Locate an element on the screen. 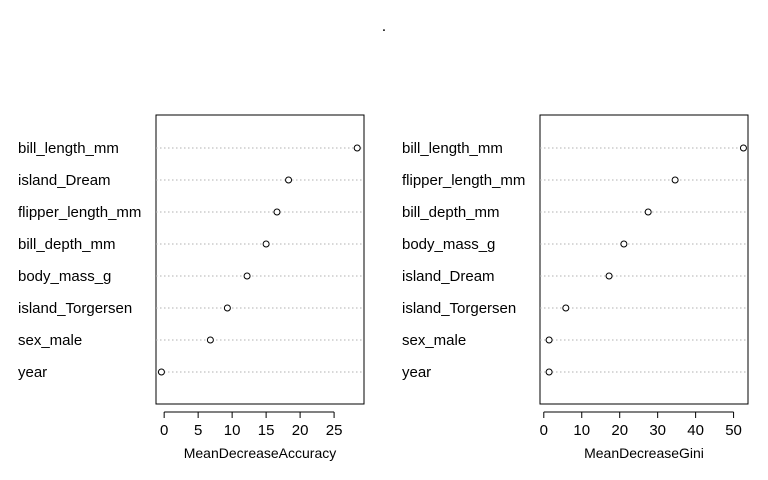  x-tick-label: 15 is located at coordinates (266, 430).